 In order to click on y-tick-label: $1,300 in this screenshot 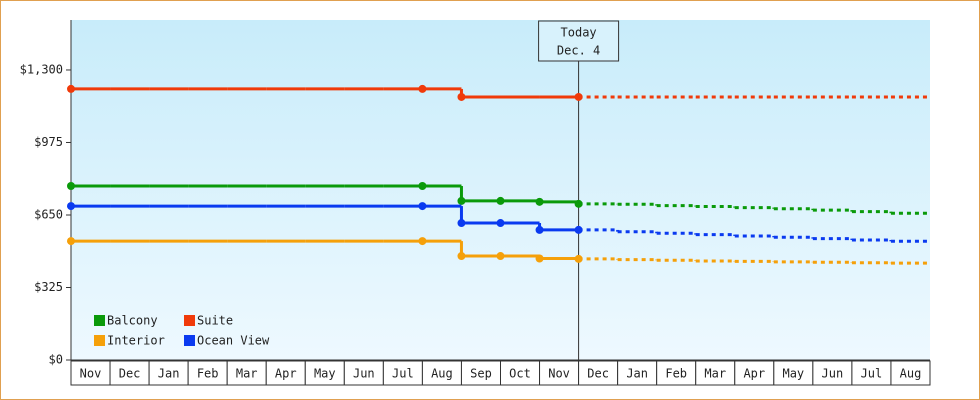, I will do `click(41, 69)`.